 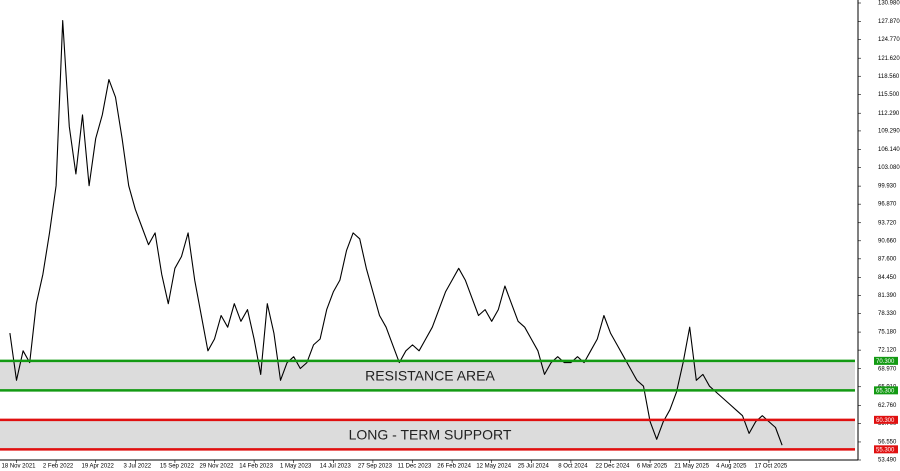 What do you see at coordinates (336, 467) in the screenshot?
I see `x-tick-label: 14 Jul 2023` at bounding box center [336, 467].